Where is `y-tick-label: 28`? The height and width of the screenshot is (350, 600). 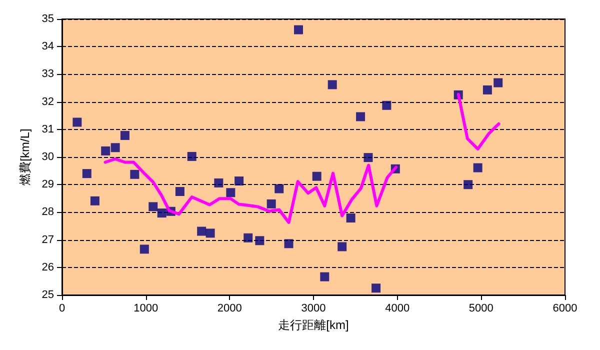
y-tick-label: 28 is located at coordinates (48, 212).